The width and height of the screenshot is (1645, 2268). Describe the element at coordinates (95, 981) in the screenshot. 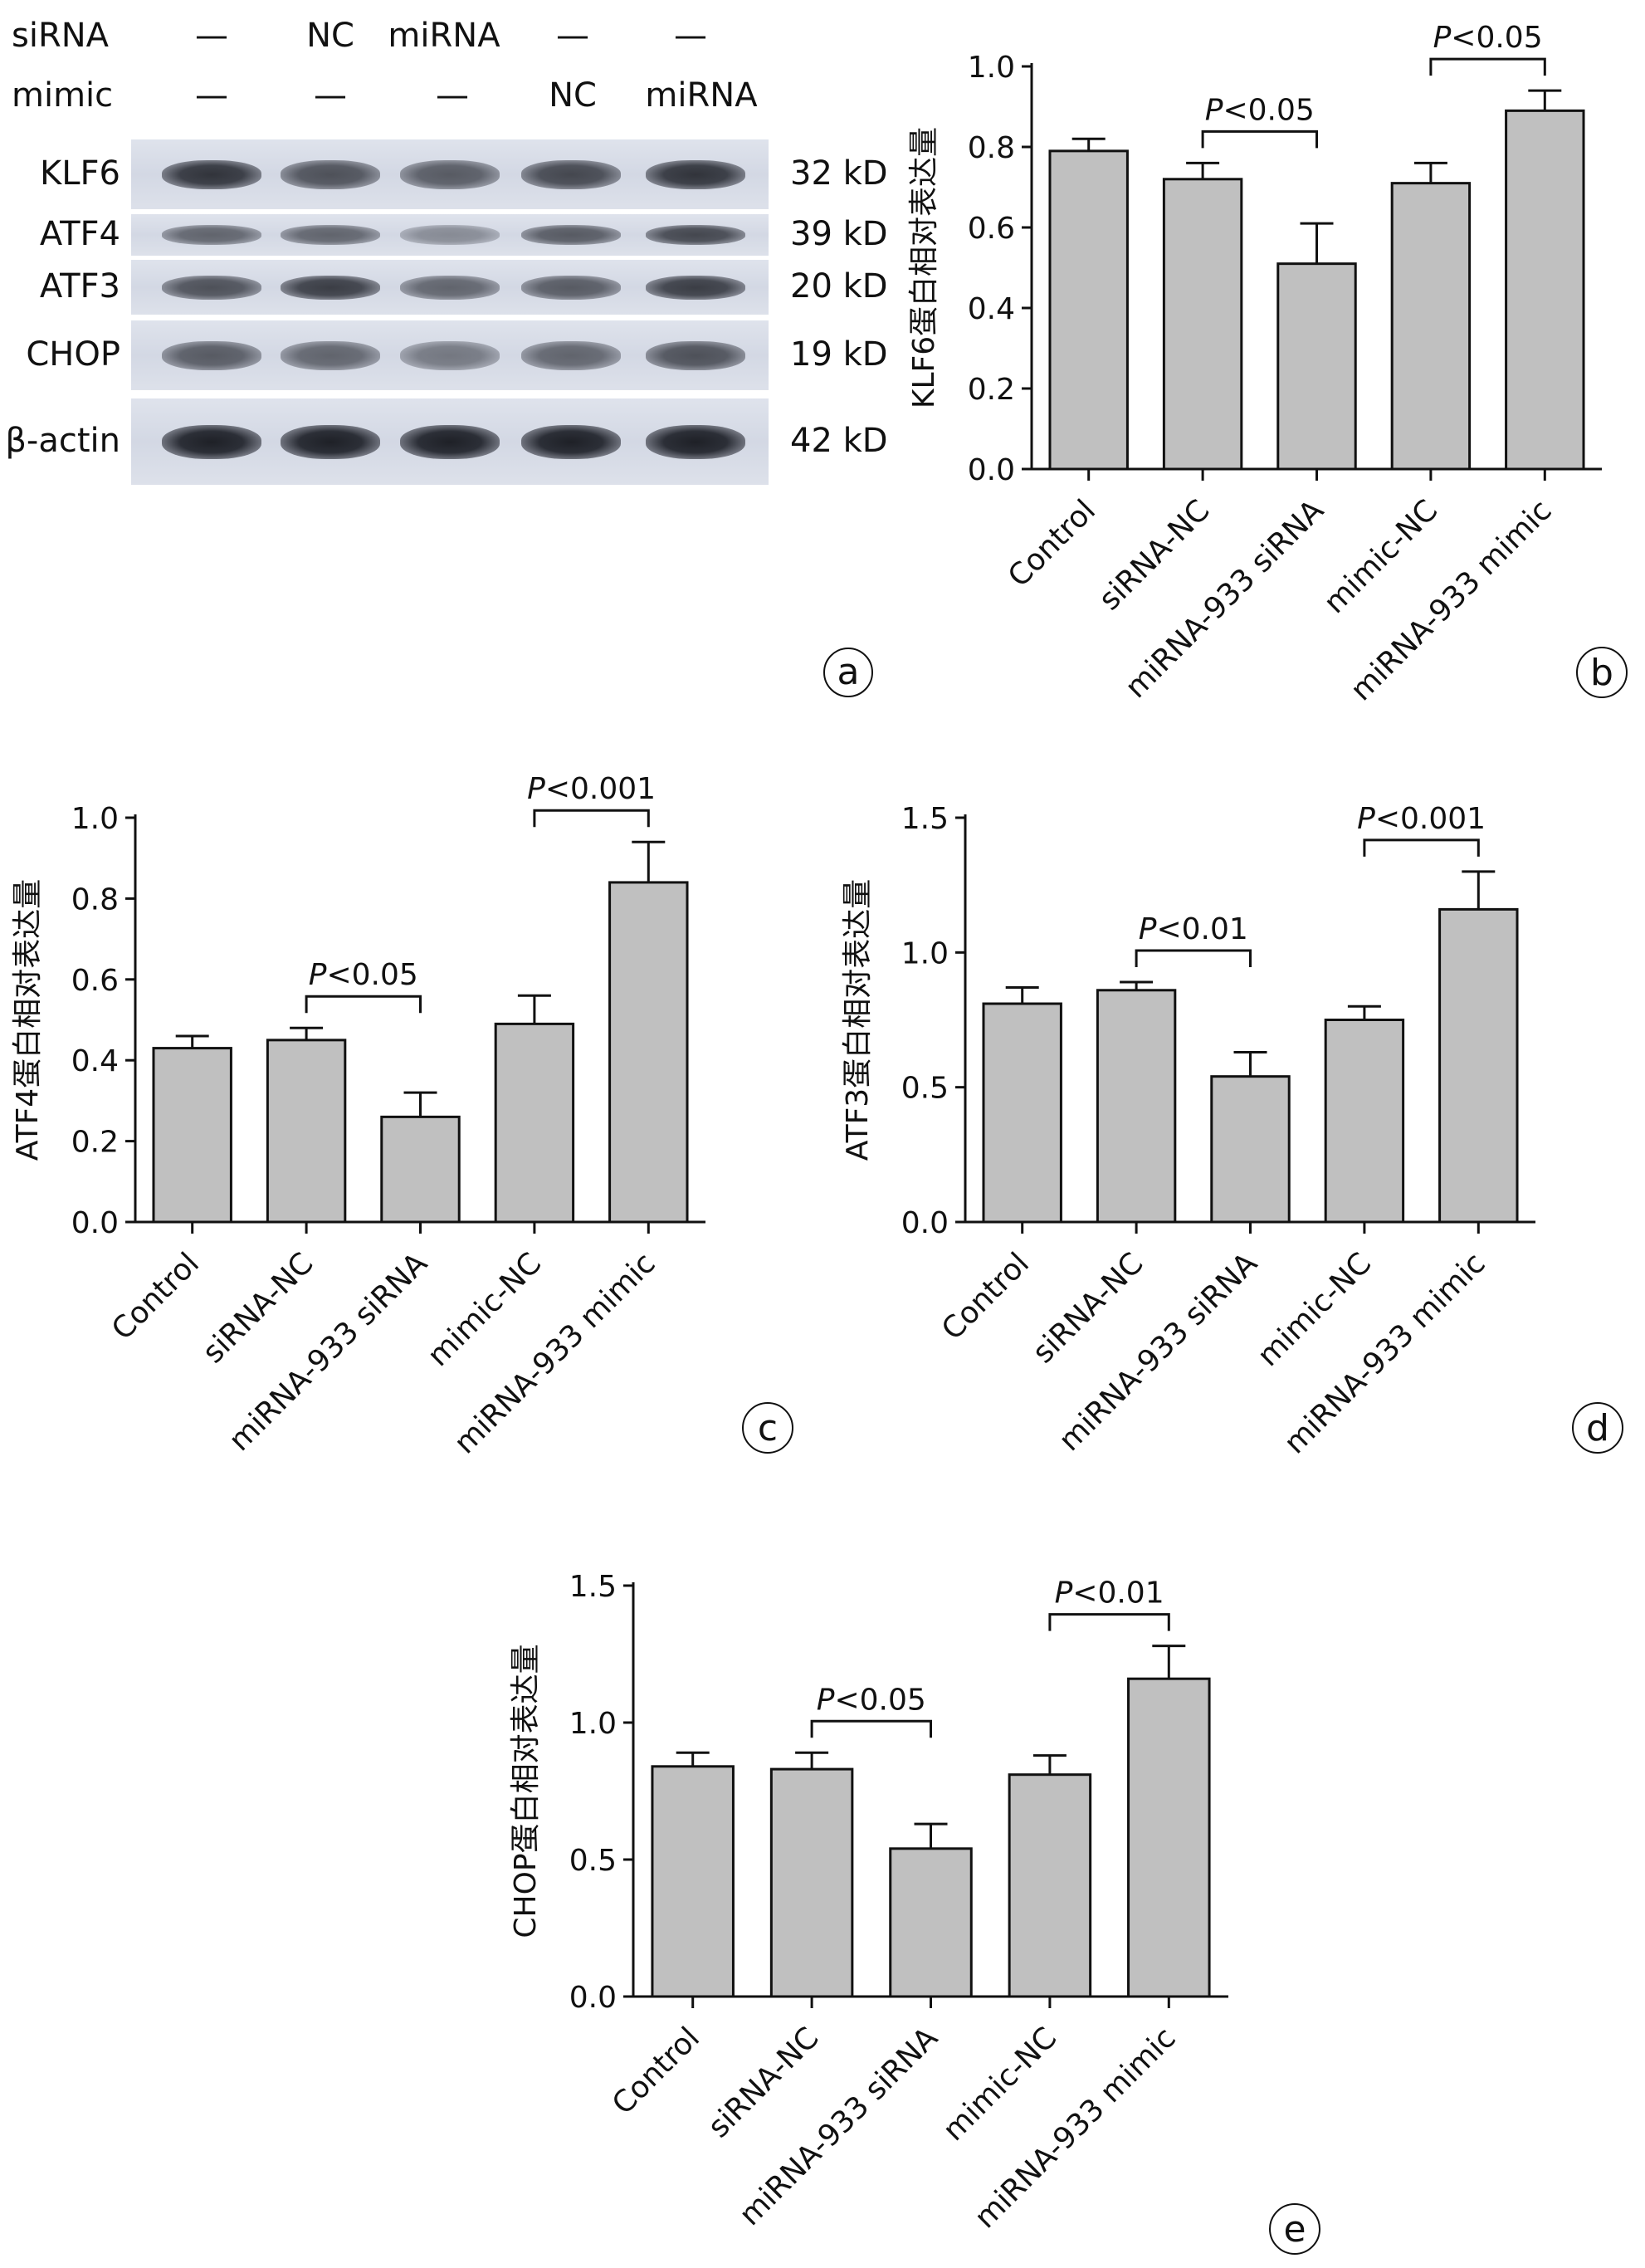

I see `y-tick-label: 0.6` at that location.